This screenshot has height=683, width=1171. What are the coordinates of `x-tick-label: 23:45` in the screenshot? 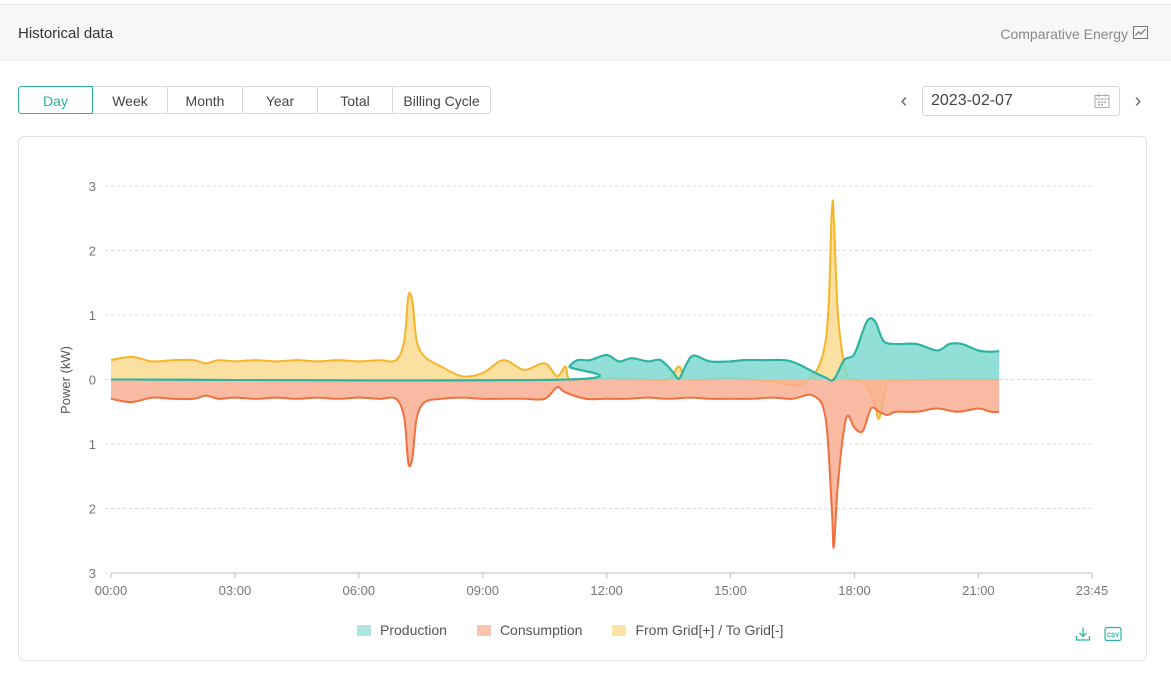 It's located at (1092, 590).